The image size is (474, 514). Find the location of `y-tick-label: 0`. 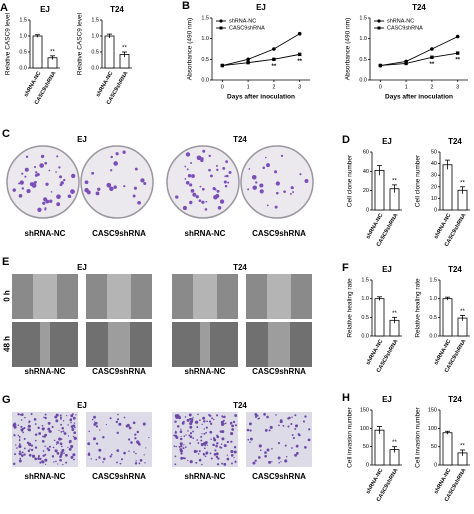

y-tick-label: 0 is located at coordinates (435, 465).